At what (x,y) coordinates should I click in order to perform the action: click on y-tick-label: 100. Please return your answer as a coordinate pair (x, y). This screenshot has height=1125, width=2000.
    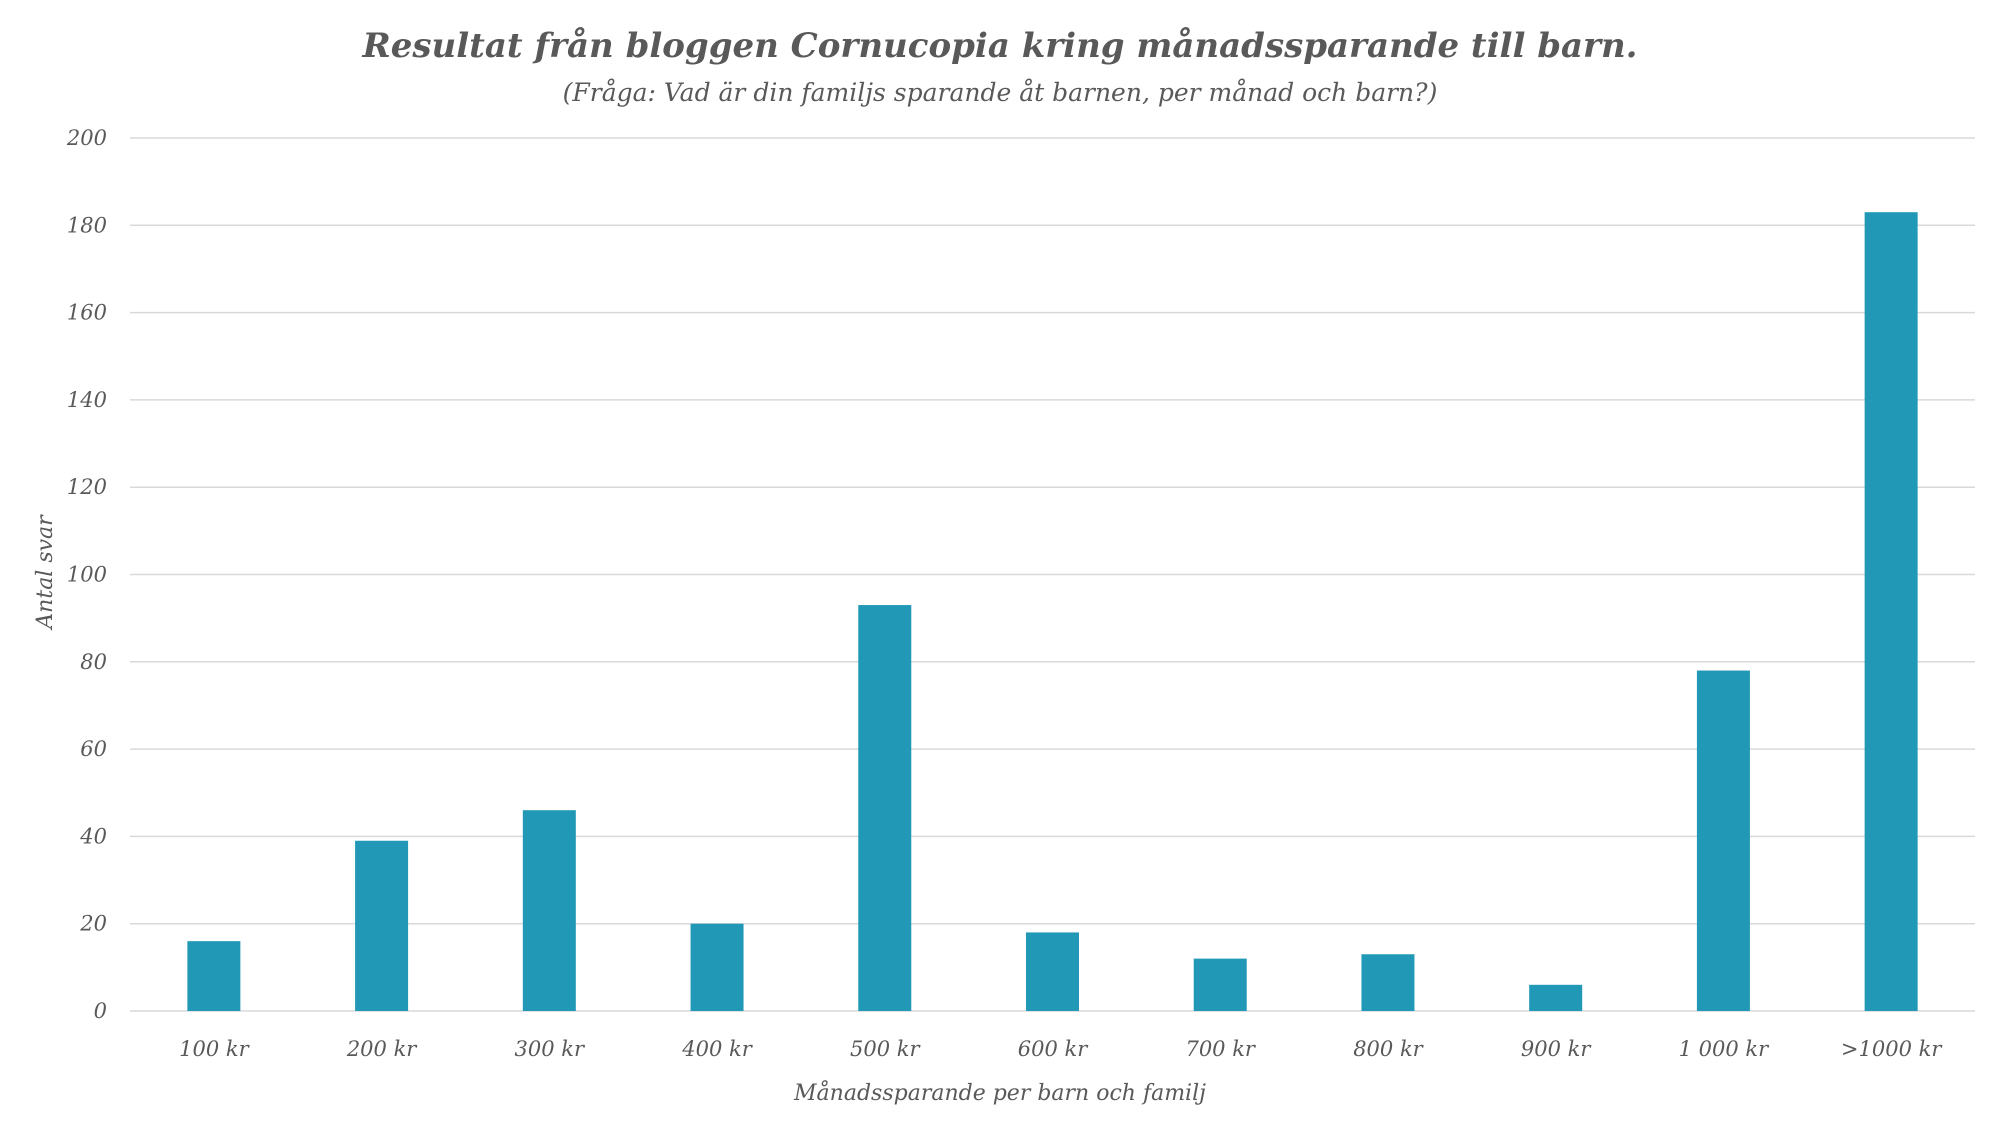
    Looking at the image, I should click on (87, 575).